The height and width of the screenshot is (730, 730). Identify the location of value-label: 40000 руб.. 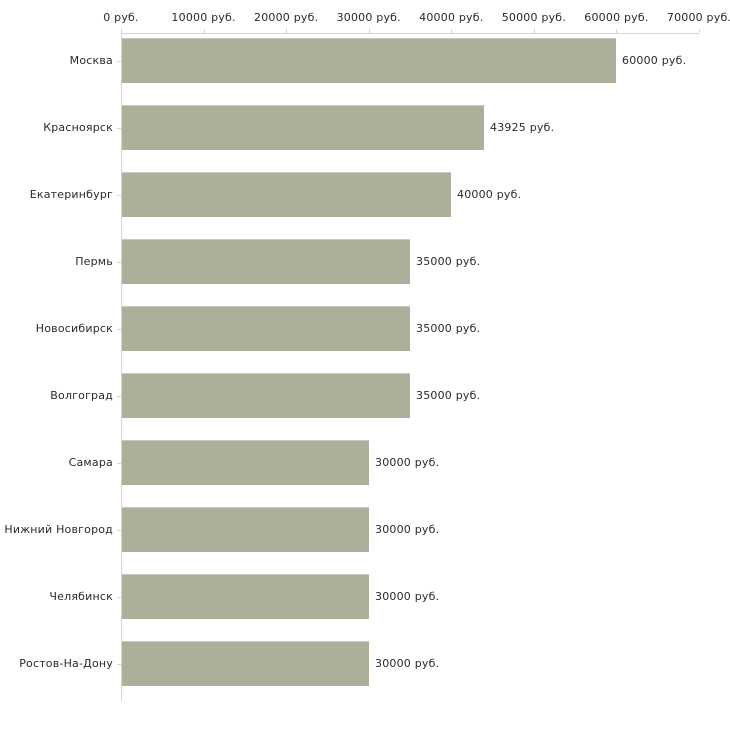
(489, 194).